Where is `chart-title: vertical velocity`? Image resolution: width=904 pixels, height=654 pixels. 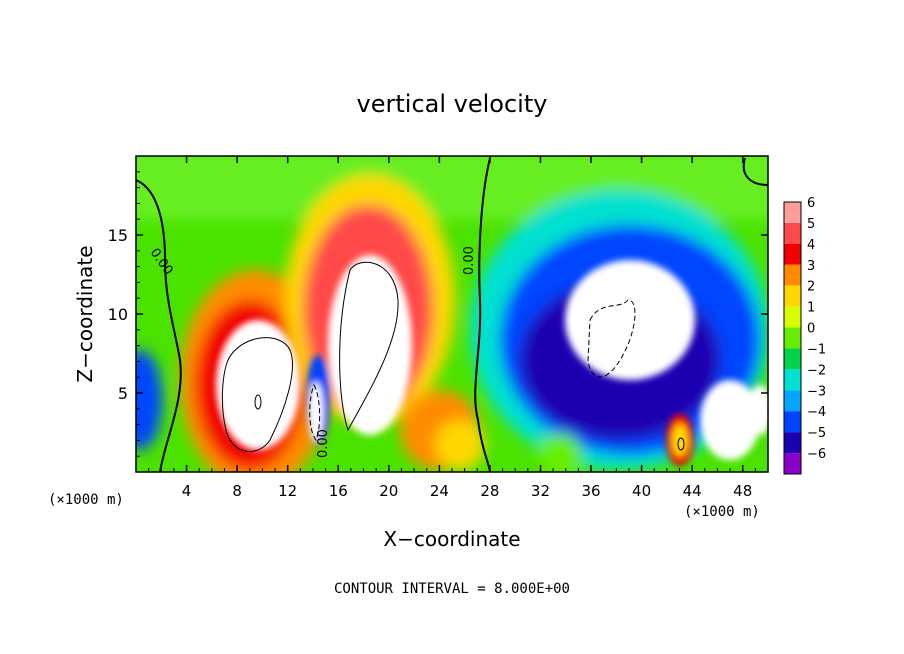 chart-title: vertical velocity is located at coordinates (452, 104).